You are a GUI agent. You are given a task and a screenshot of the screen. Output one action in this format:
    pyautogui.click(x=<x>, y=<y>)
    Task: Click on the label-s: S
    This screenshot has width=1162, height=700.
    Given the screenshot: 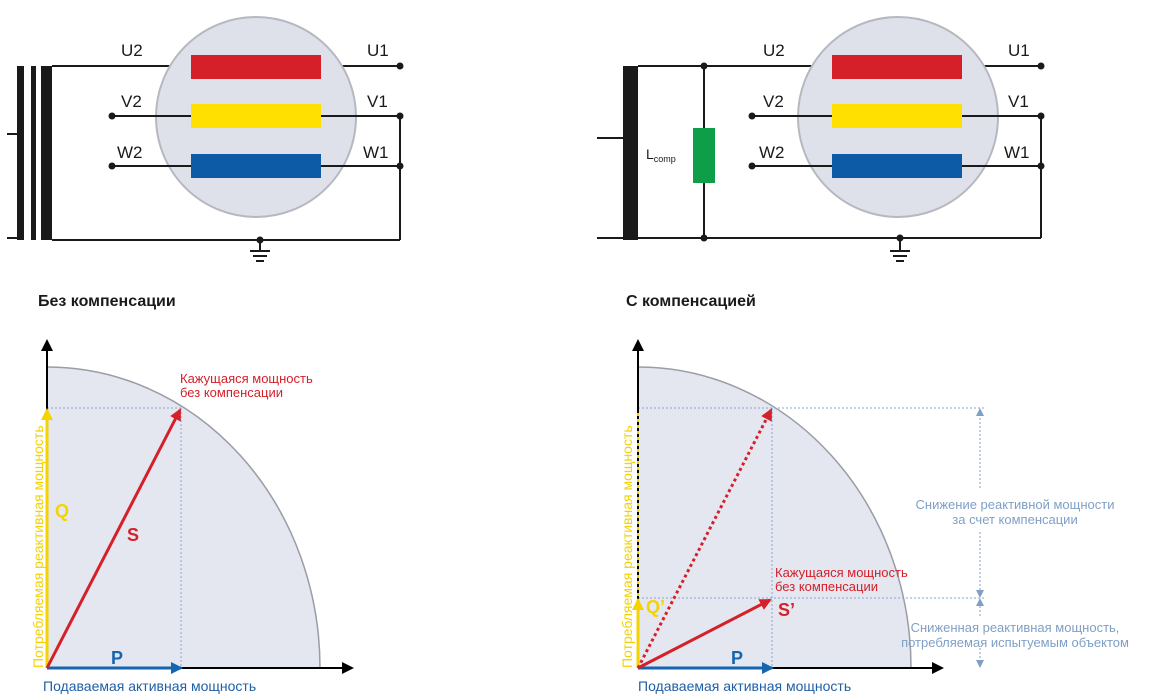 What is the action you would take?
    pyautogui.click(x=133, y=535)
    